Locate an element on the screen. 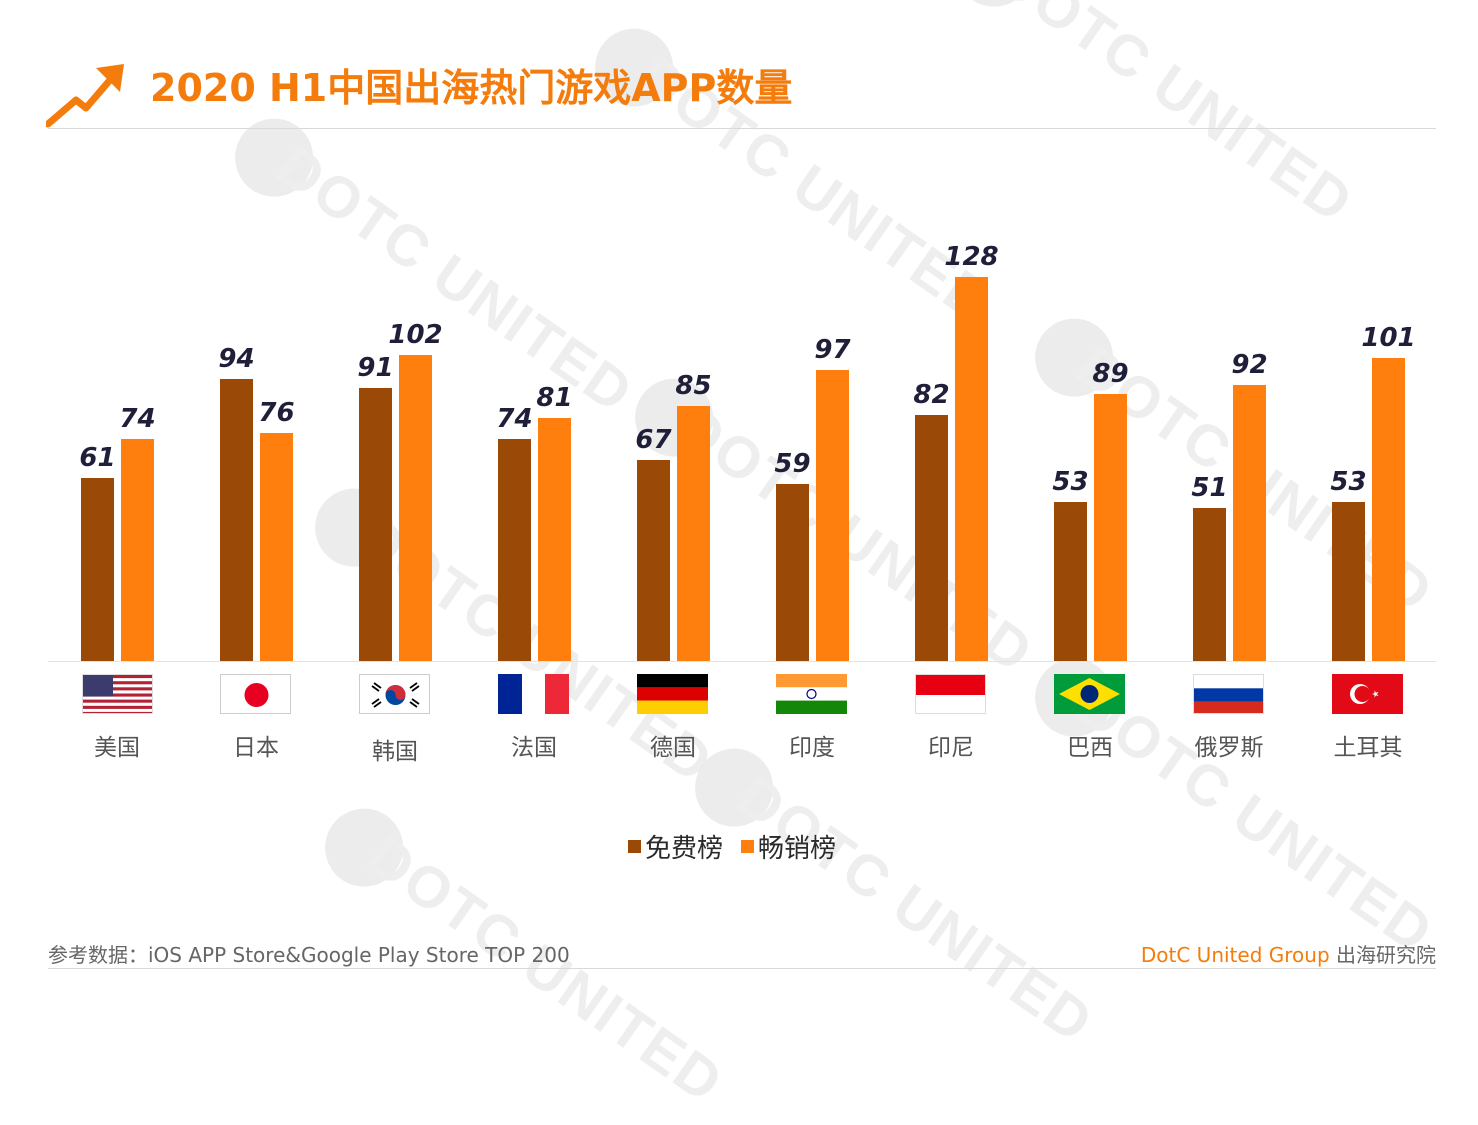 This screenshot has width=1478, height=1125. data-label: 76 is located at coordinates (276, 413).